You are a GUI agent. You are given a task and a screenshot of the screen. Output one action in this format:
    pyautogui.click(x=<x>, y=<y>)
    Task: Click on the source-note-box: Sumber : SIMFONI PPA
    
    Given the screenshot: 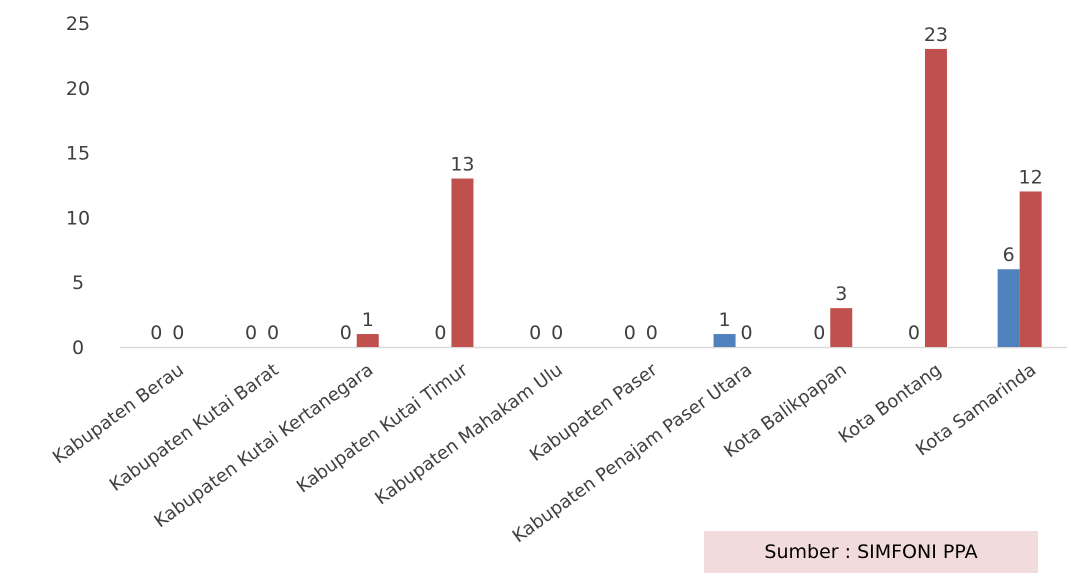 What is the action you would take?
    pyautogui.click(x=871, y=552)
    